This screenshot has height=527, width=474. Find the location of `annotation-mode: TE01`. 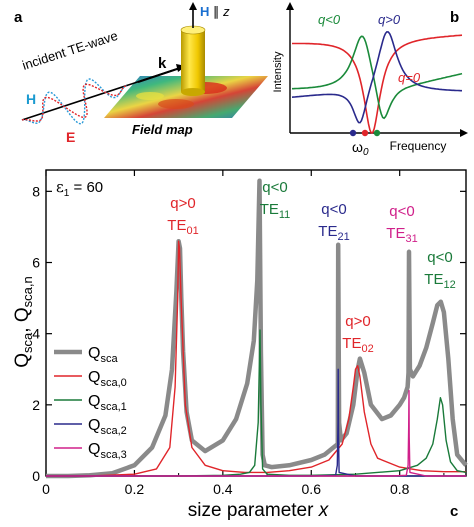

annotation-mode: TE01 is located at coordinates (182, 227).